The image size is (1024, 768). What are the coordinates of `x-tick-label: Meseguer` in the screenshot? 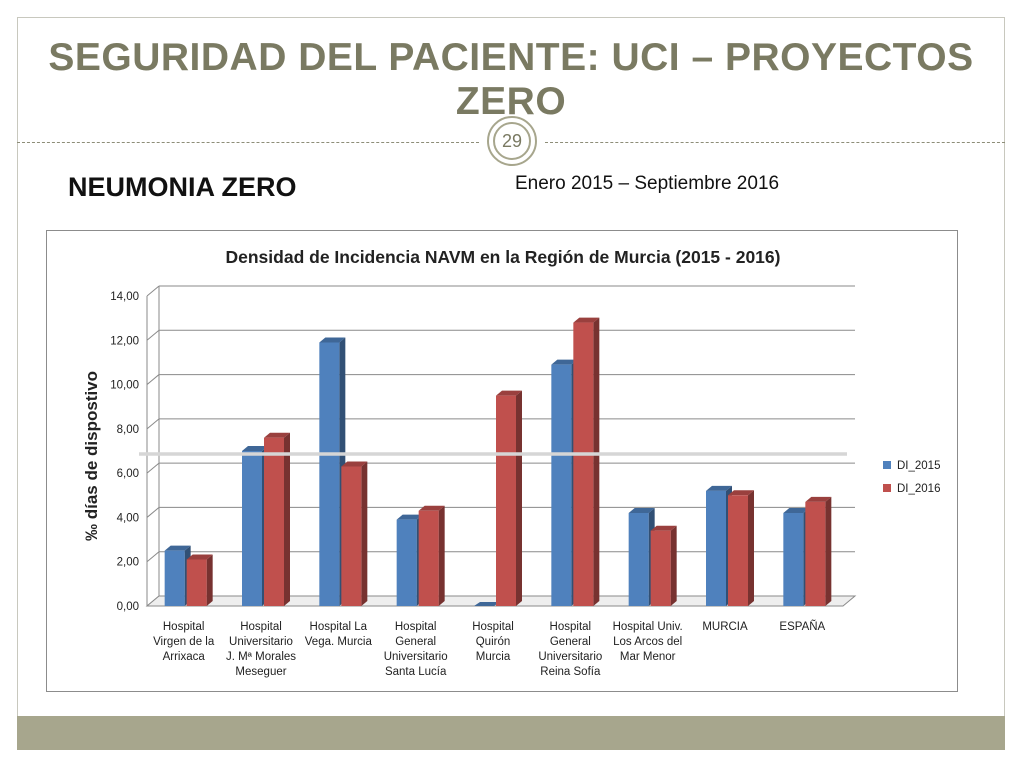 It's located at (260, 672).